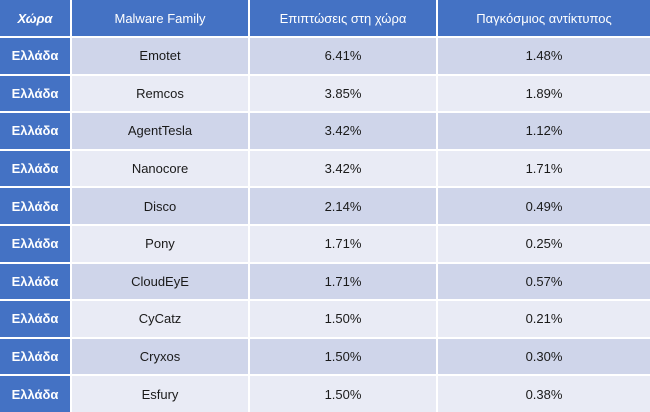 This screenshot has width=650, height=412. I want to click on row-global-impact: 0.49%, so click(544, 205).